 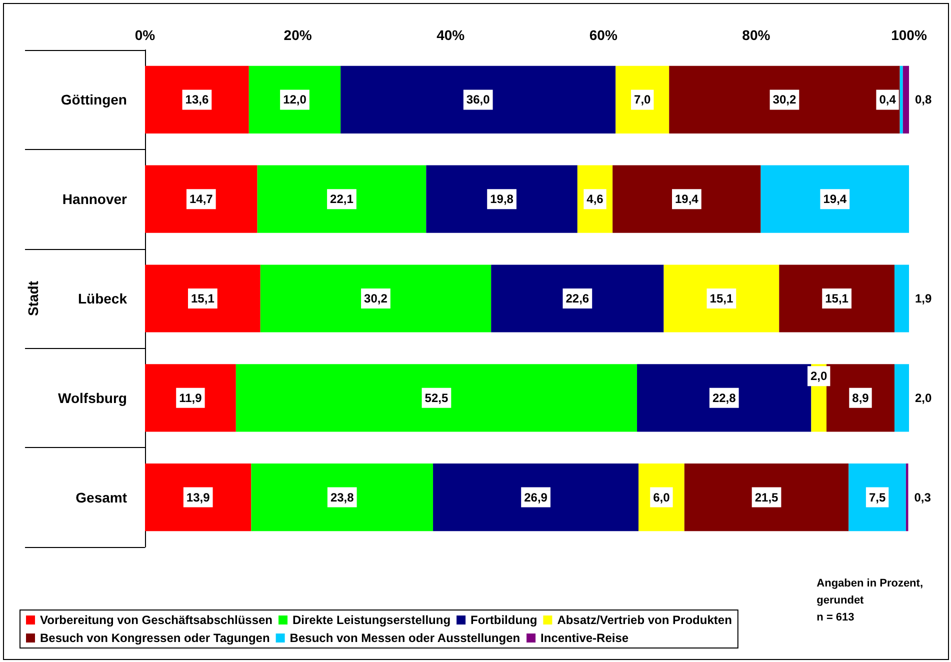 I want to click on data-label: 21,5, so click(x=766, y=497).